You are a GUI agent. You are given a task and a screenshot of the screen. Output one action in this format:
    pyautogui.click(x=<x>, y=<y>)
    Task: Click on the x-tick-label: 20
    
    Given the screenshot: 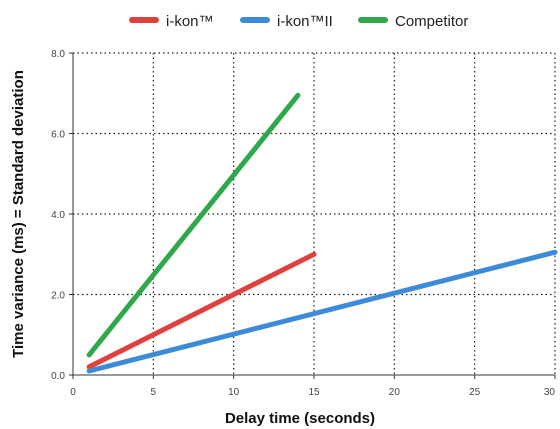 What is the action you would take?
    pyautogui.click(x=395, y=392)
    